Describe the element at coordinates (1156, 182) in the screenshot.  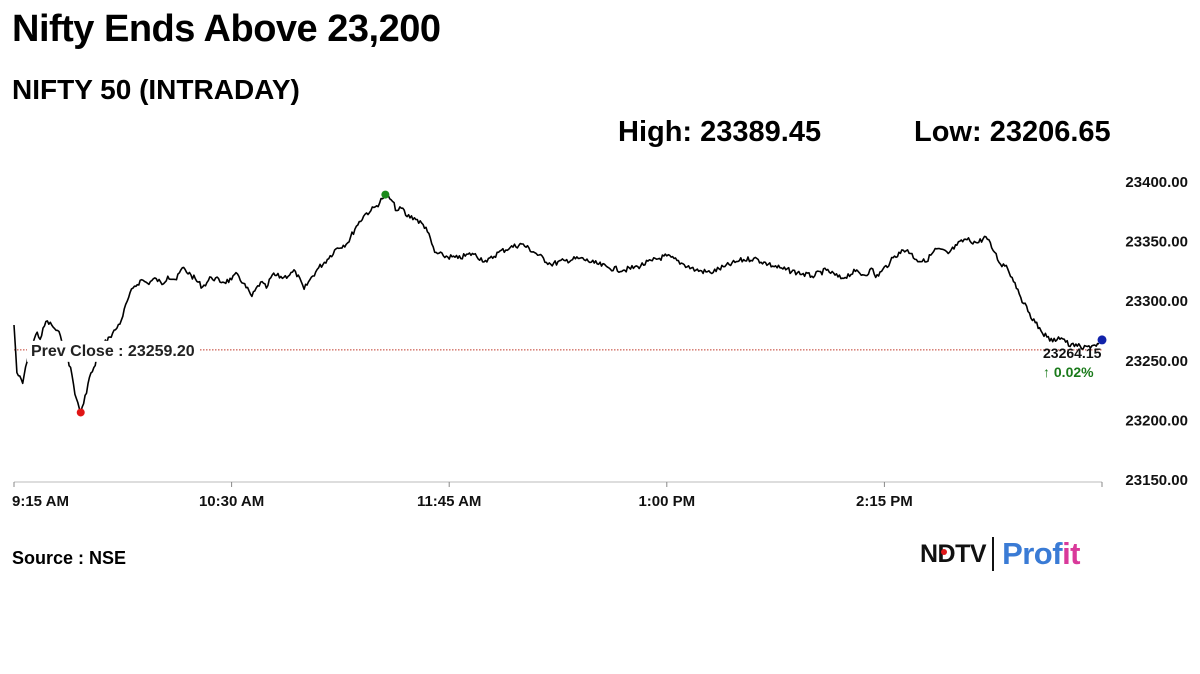
I see `y-tick-label: 23400.00` at that location.